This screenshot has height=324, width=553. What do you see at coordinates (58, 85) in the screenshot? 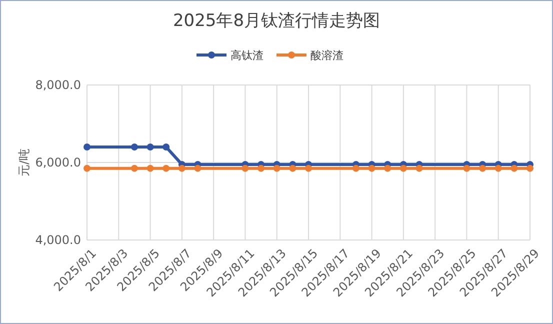
I see `y-tick-label: 8,000.0` at bounding box center [58, 85].